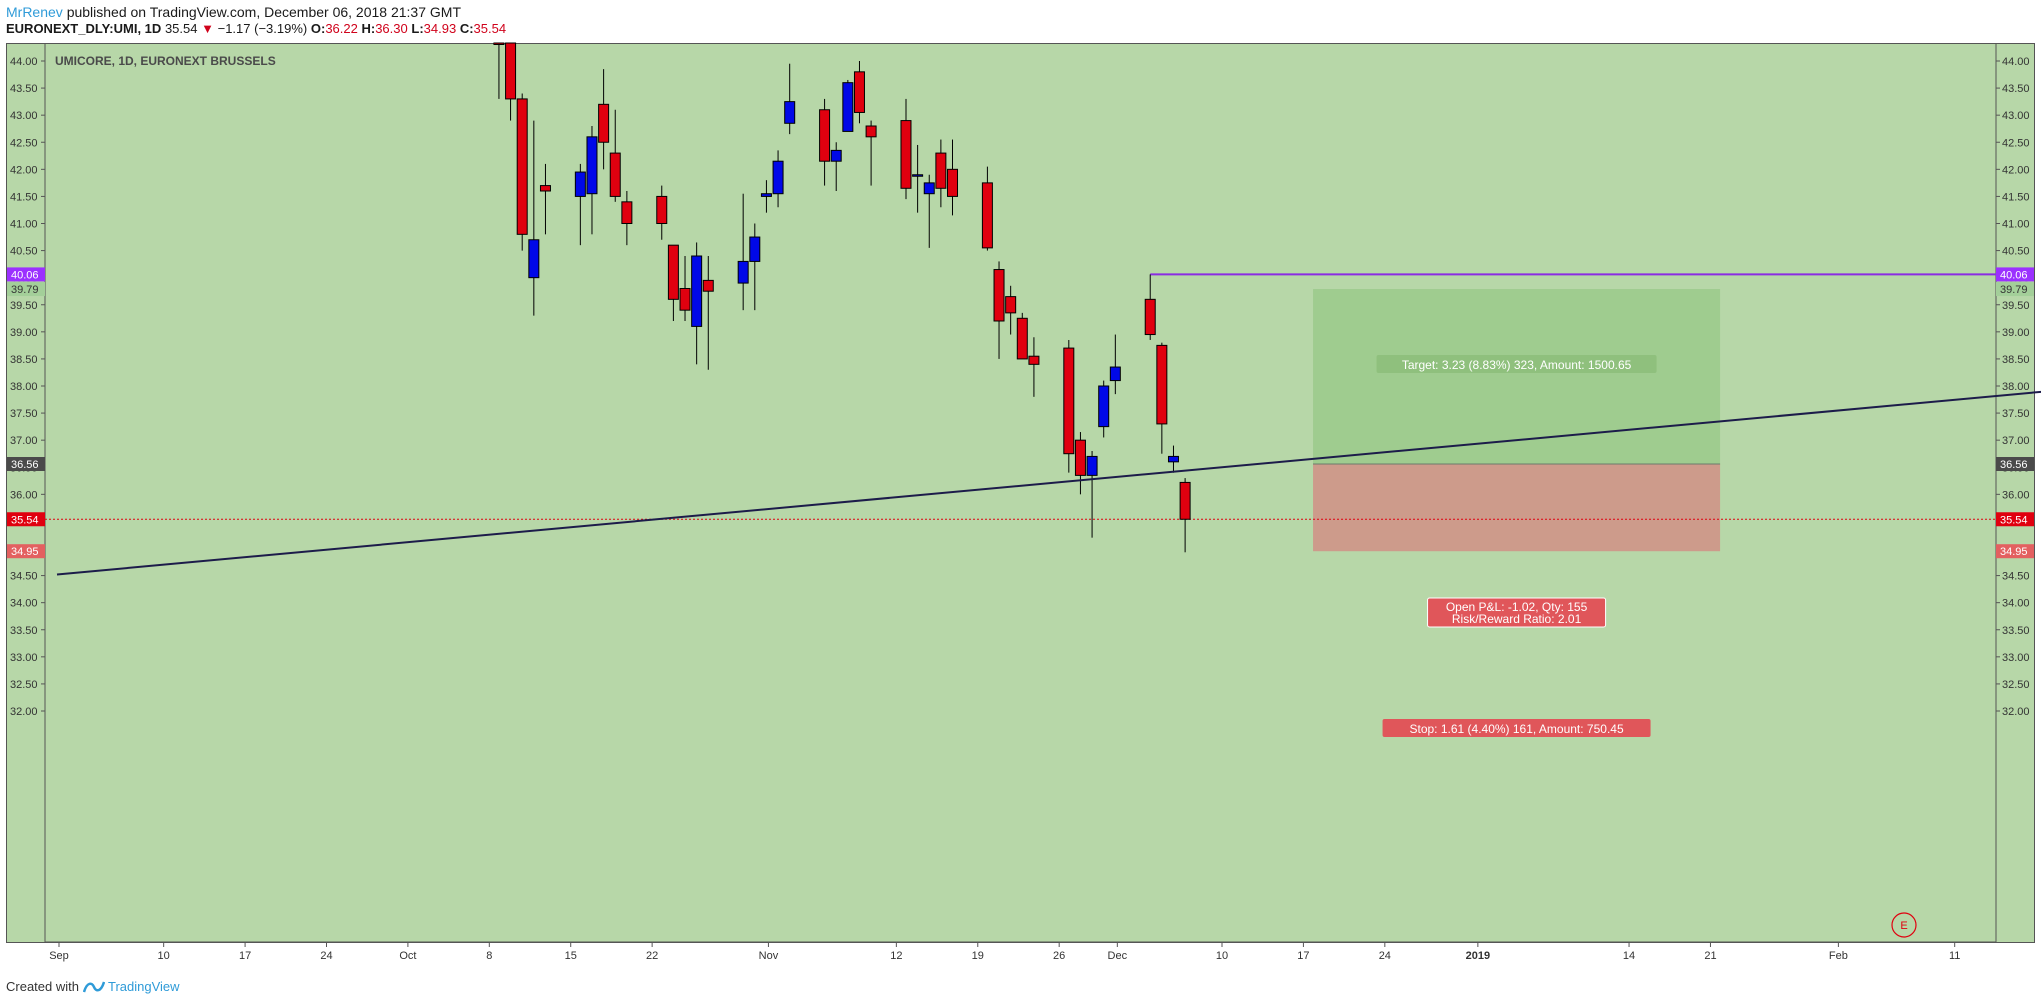 This screenshot has height=1004, width=2041. Describe the element at coordinates (1954, 956) in the screenshot. I see `x-tick-label: 11` at that location.